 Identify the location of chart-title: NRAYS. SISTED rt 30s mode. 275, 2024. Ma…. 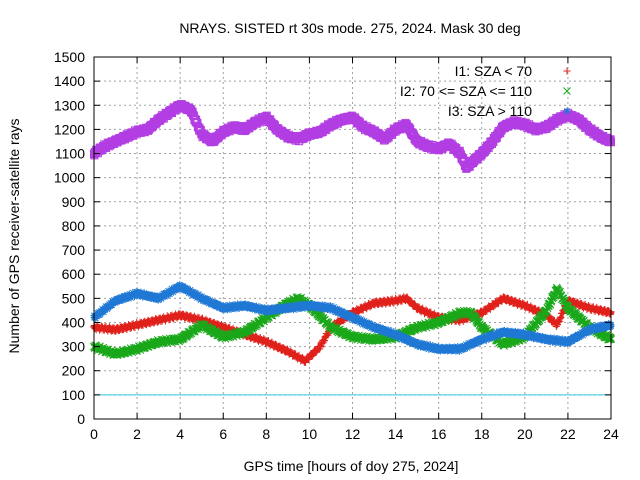
(349, 28).